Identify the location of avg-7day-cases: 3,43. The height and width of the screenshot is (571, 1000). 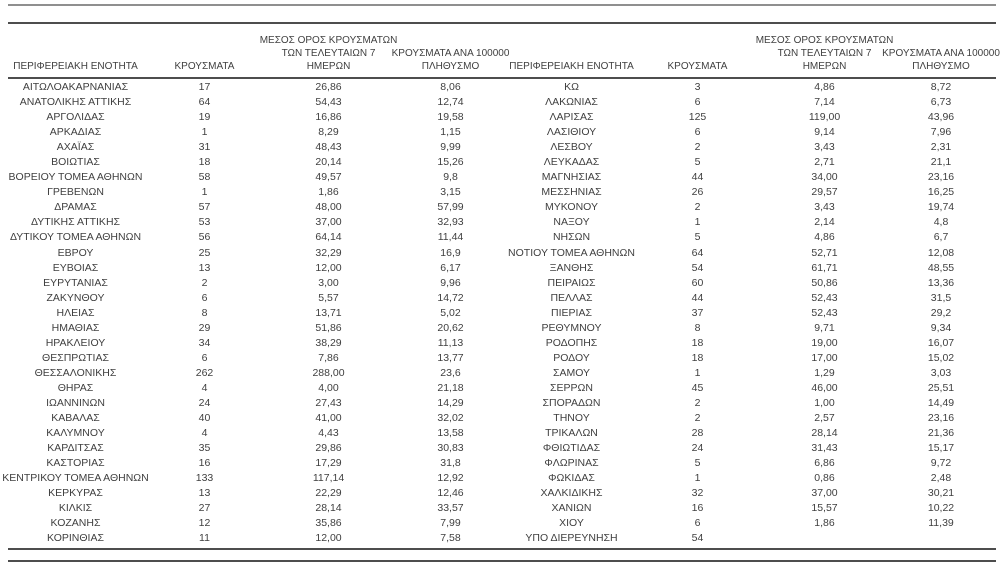
(824, 147).